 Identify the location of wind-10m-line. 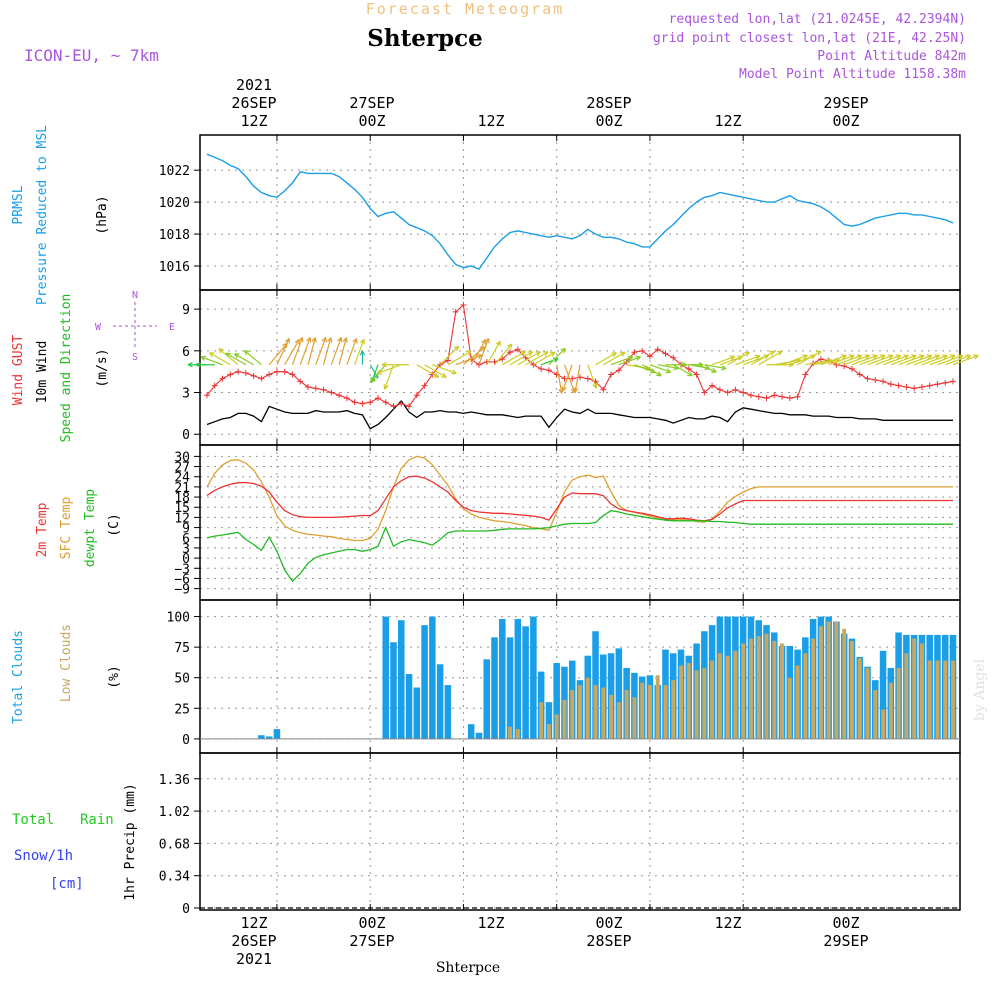
(579, 414).